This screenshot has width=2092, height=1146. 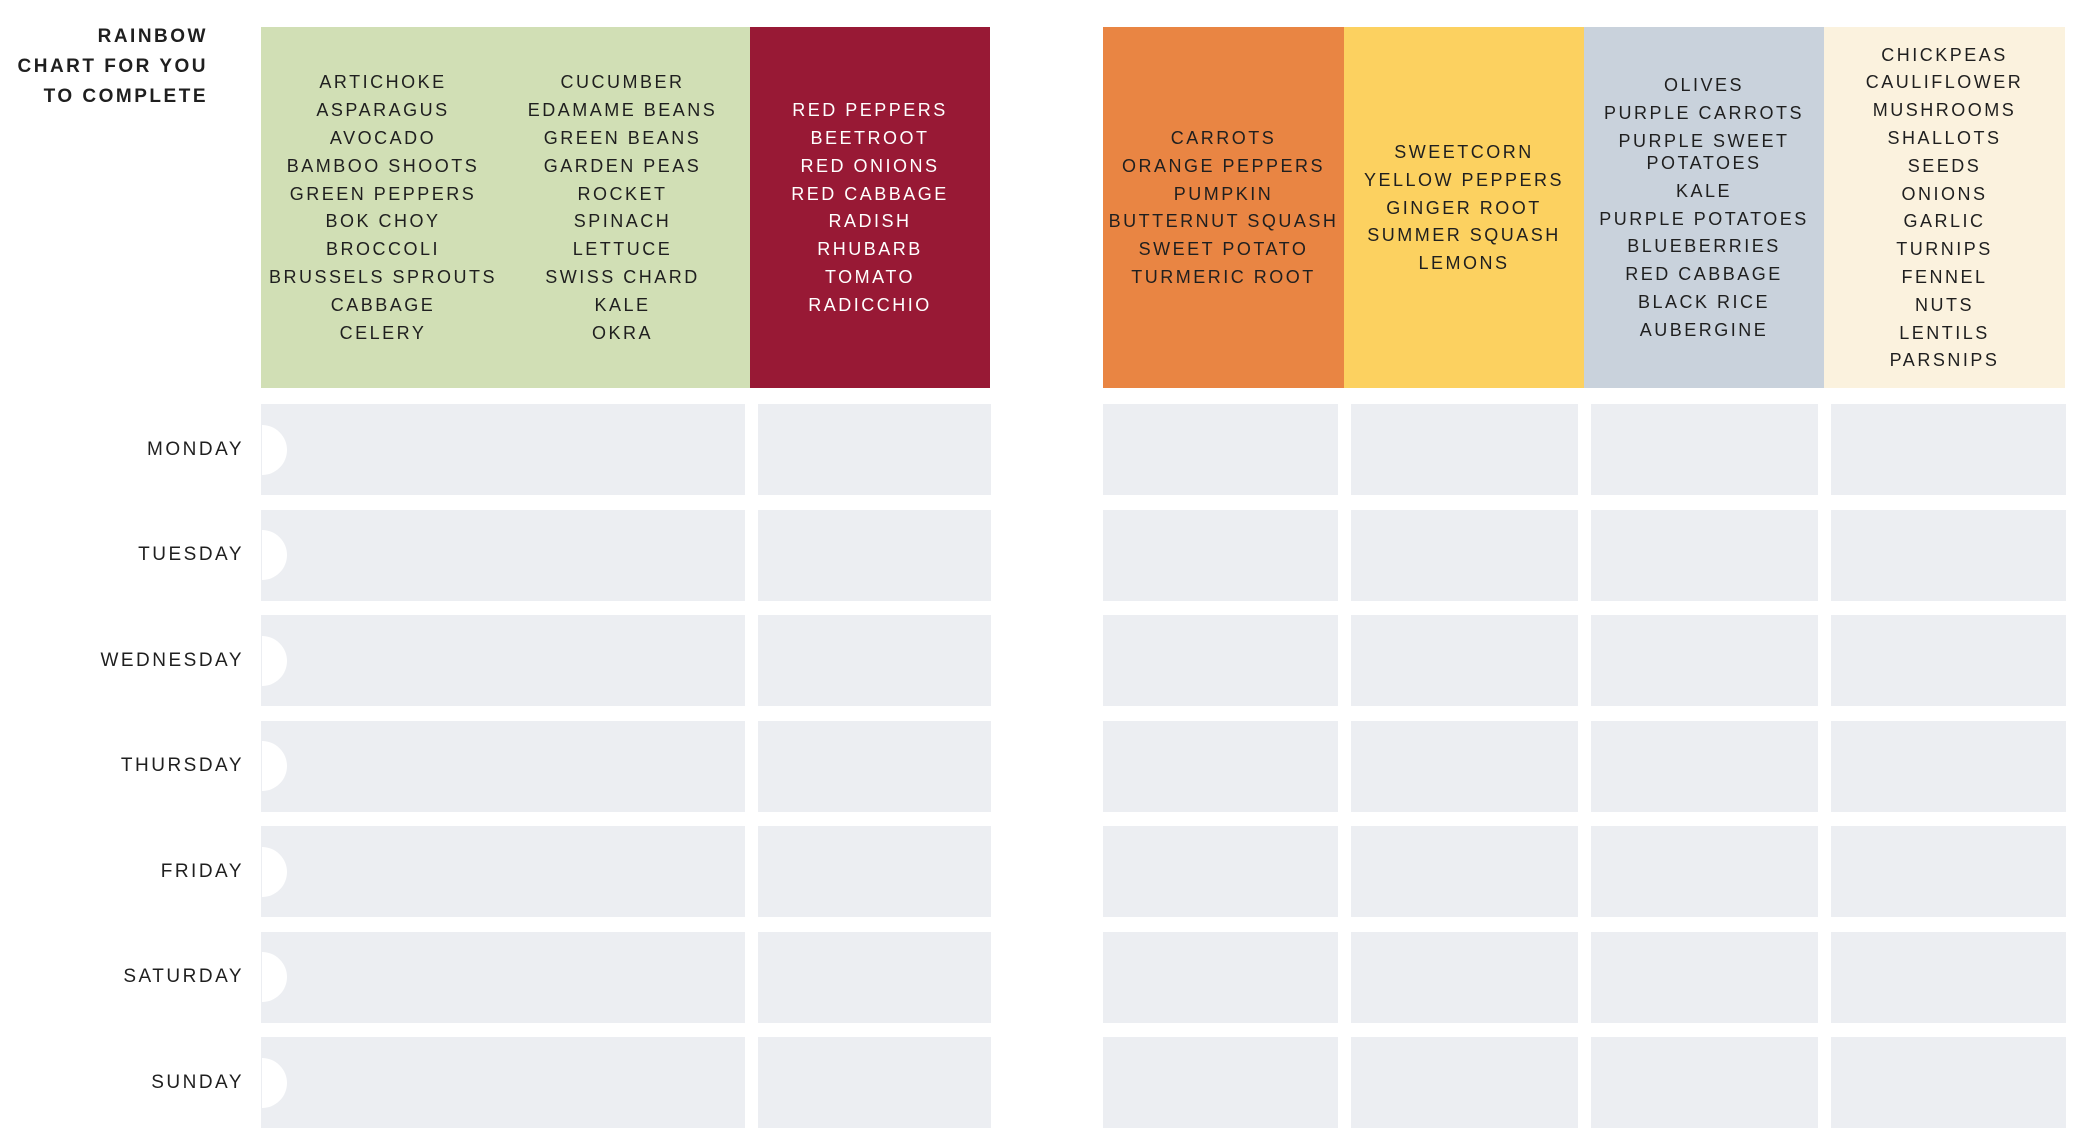 I want to click on day-label: WEDNESDAY, so click(x=172, y=660).